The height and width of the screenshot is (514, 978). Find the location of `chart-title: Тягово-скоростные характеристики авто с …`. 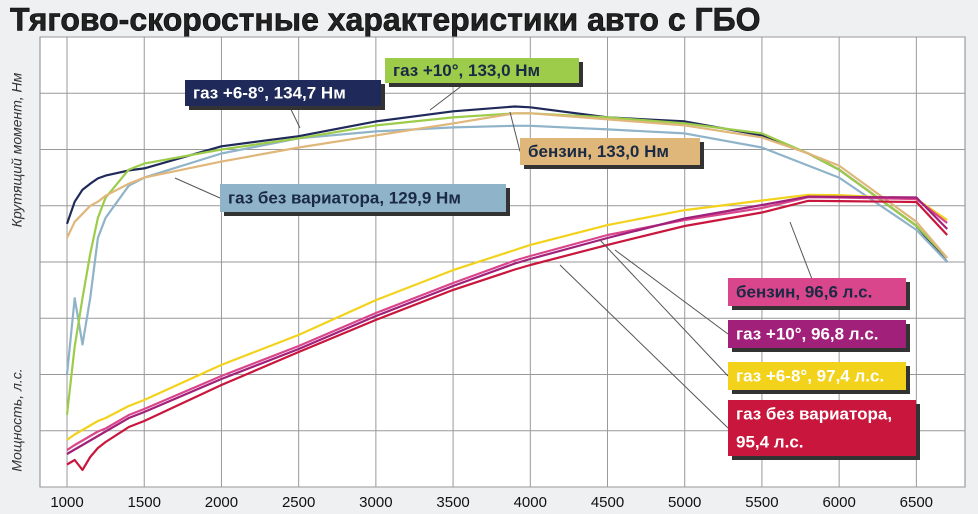

chart-title: Тягово-скоростные характеристики авто с … is located at coordinates (385, 19).